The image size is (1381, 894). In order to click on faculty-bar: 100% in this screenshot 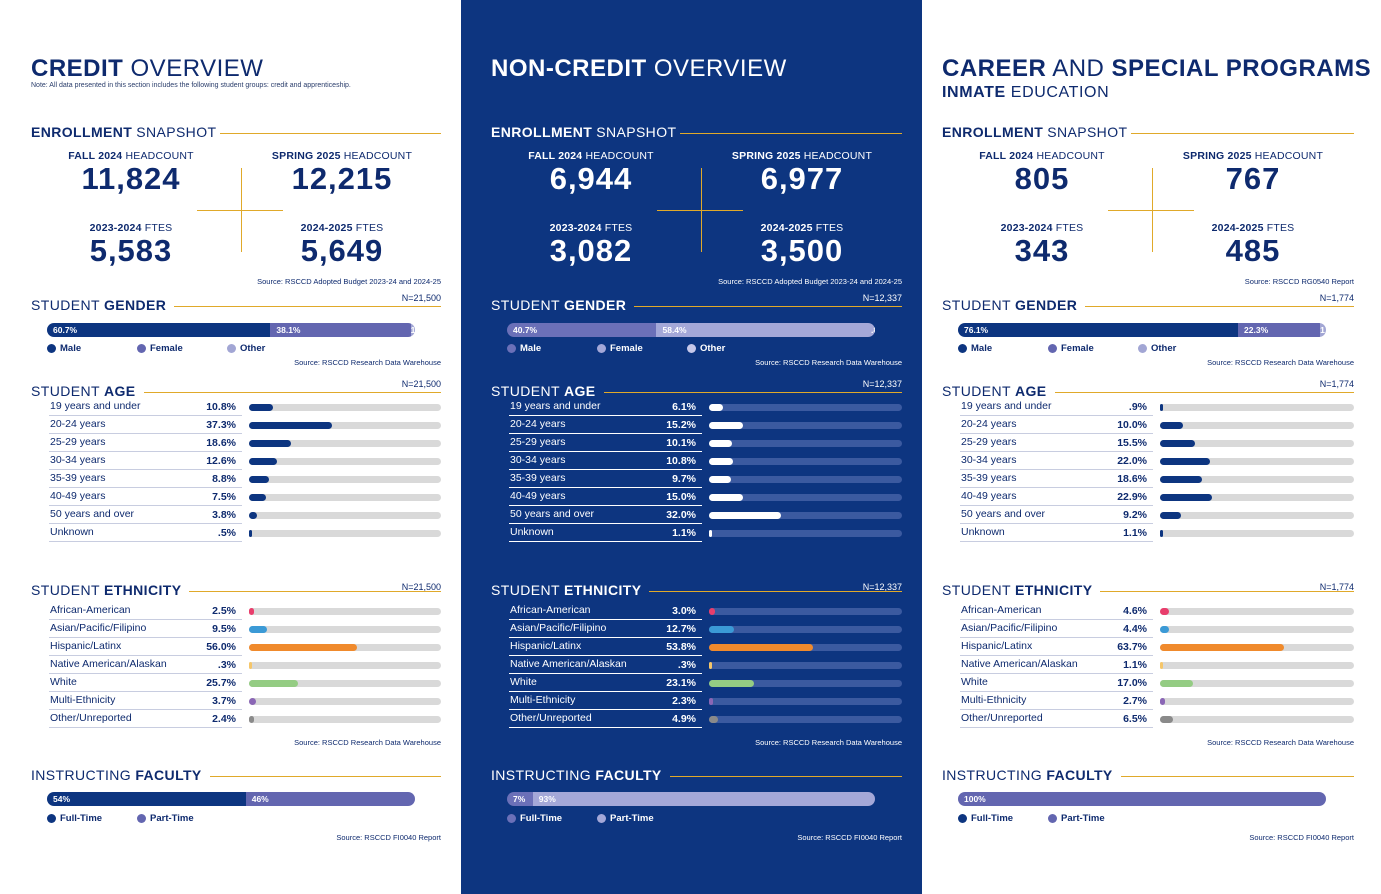, I will do `click(1142, 799)`.